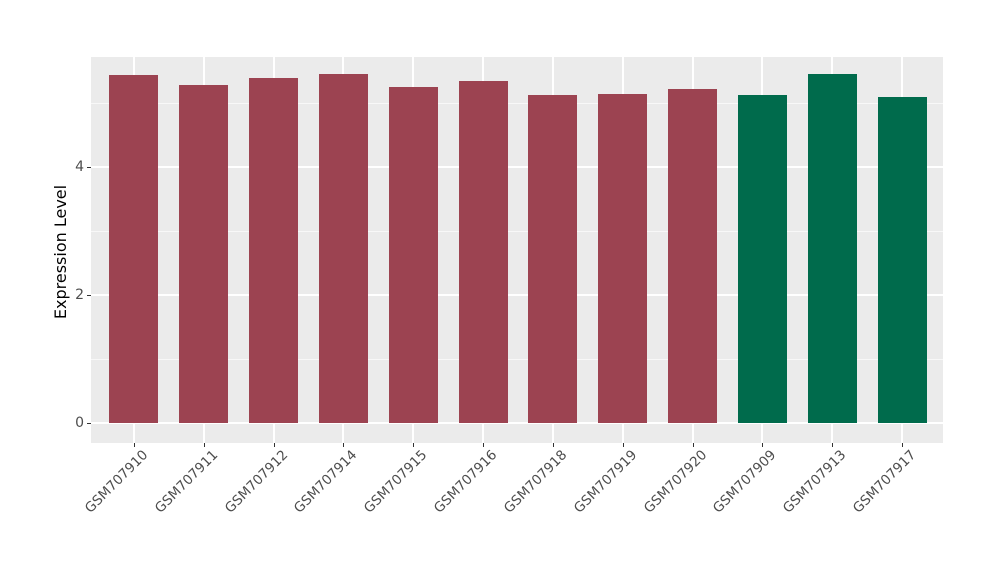  What do you see at coordinates (79, 295) in the screenshot?
I see `y-tick-label: 2` at bounding box center [79, 295].